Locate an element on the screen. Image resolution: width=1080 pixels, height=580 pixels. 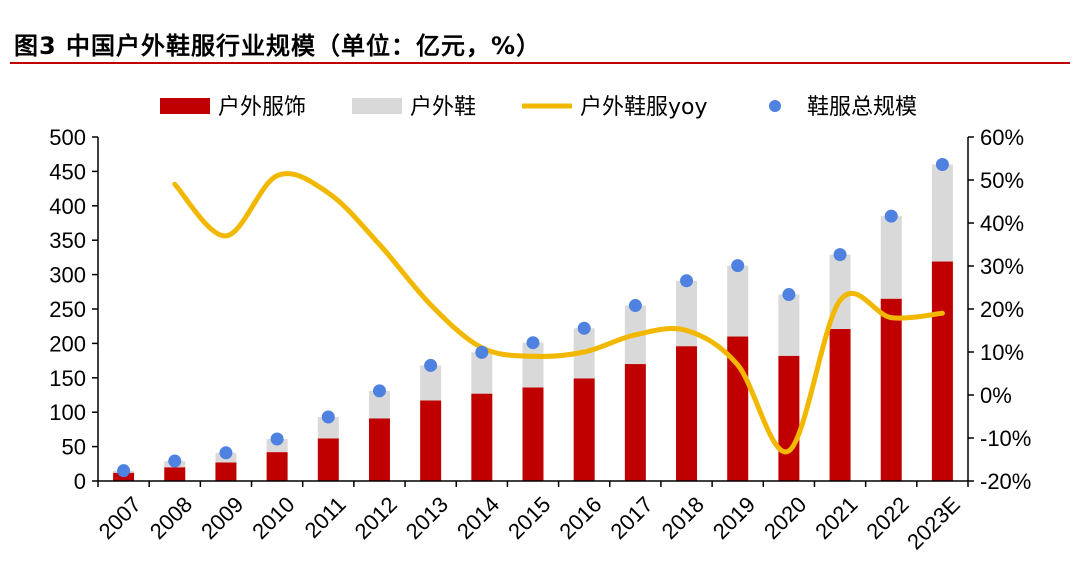
x-tick-label: 2013 is located at coordinates (427, 518).